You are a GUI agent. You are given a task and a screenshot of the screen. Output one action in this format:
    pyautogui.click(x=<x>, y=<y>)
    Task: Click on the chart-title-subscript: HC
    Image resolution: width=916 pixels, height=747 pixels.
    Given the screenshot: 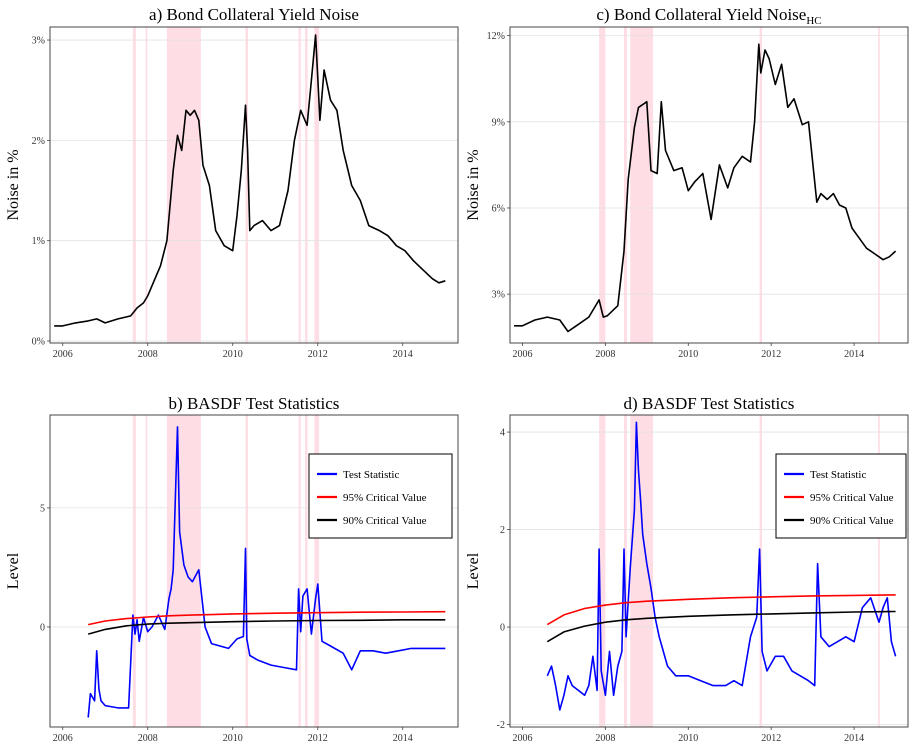 What is the action you would take?
    pyautogui.click(x=813, y=21)
    